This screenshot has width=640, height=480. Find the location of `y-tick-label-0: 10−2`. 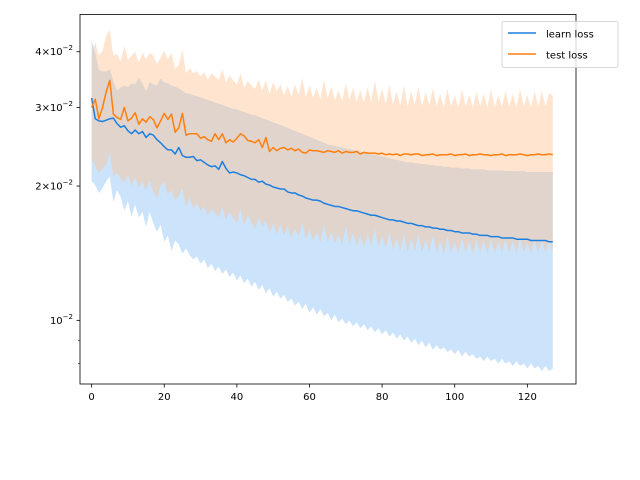

y-tick-label-0: 10−2 is located at coordinates (61, 320).